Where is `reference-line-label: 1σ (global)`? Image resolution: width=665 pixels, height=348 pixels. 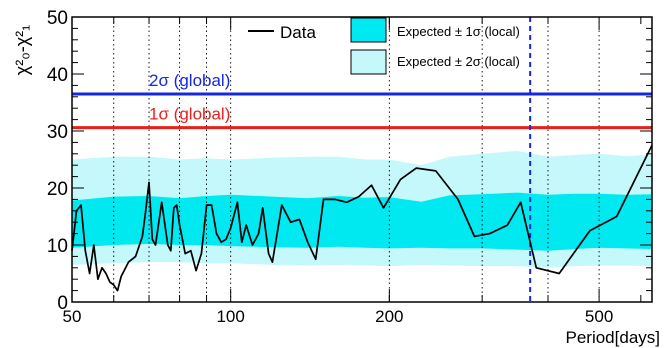 reference-line-label: 1σ (global) is located at coordinates (189, 114).